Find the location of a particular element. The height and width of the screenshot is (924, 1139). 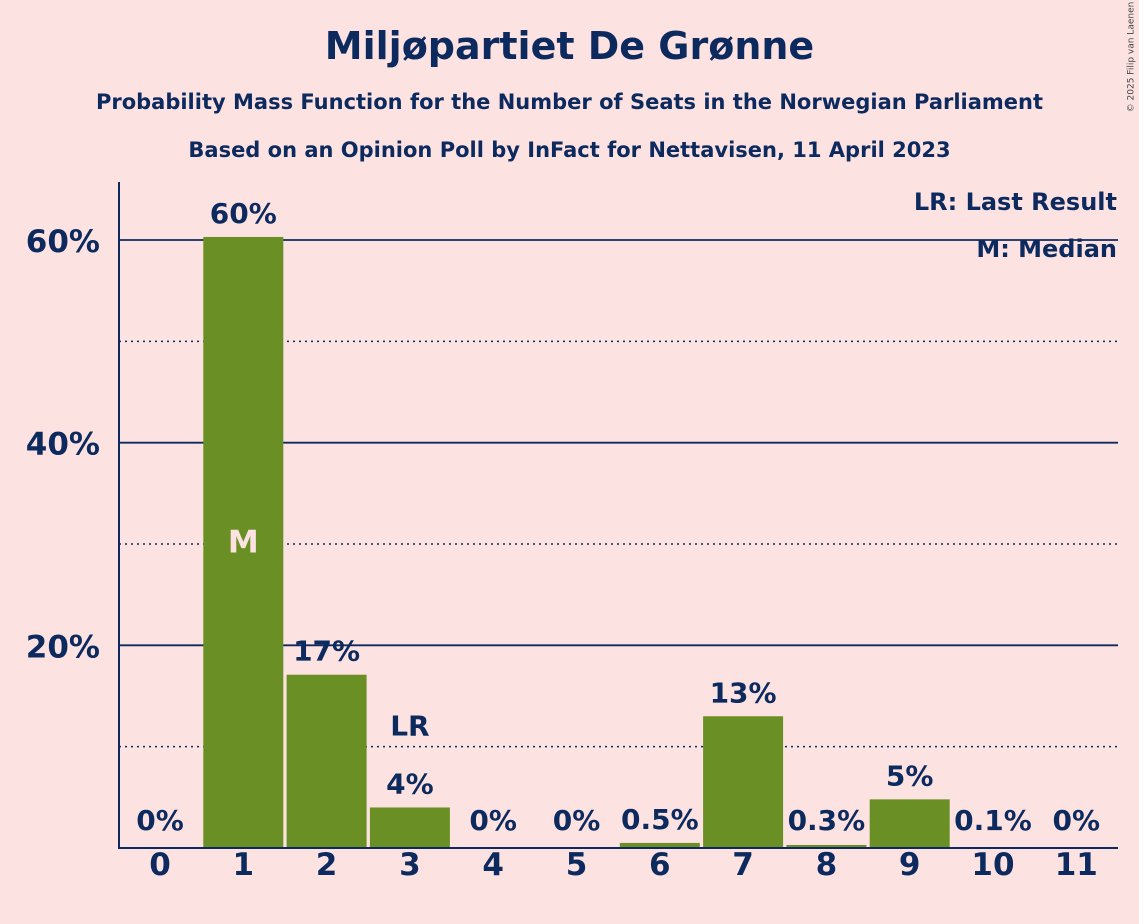

chart-title: Miljøpartiet De Grønne is located at coordinates (569, 46).